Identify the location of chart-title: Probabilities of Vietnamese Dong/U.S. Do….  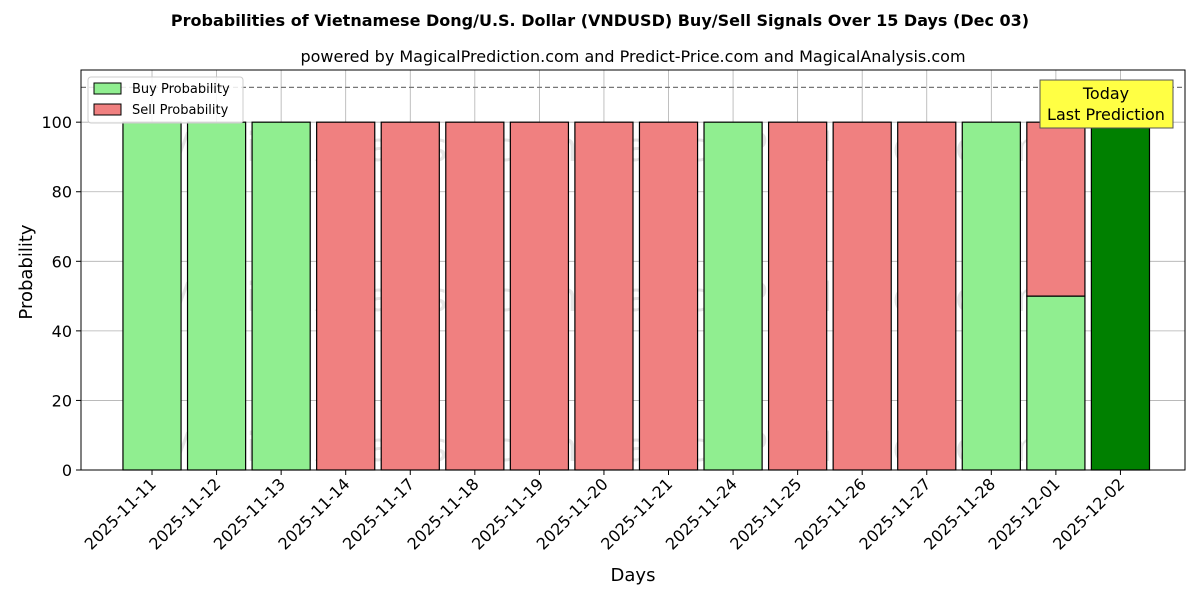
(600, 20).